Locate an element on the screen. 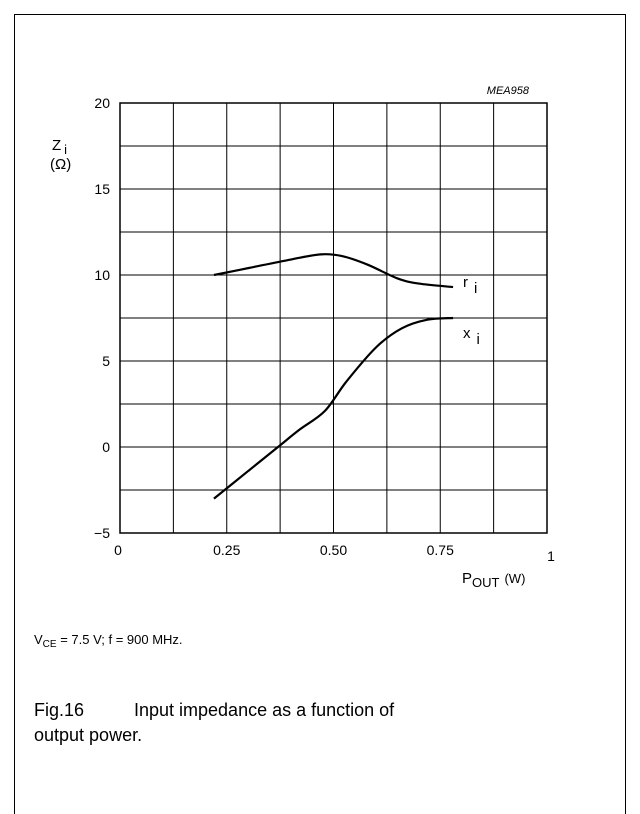  test-conditions: VCE = 7.5 V; f = 900 MHz. is located at coordinates (108, 641).